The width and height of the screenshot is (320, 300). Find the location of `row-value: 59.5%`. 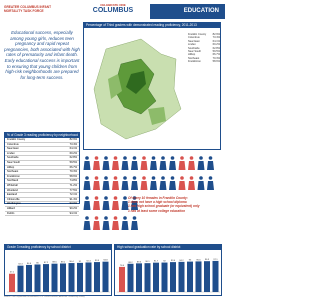

row-value: 59.5% is located at coordinates (73, 162).